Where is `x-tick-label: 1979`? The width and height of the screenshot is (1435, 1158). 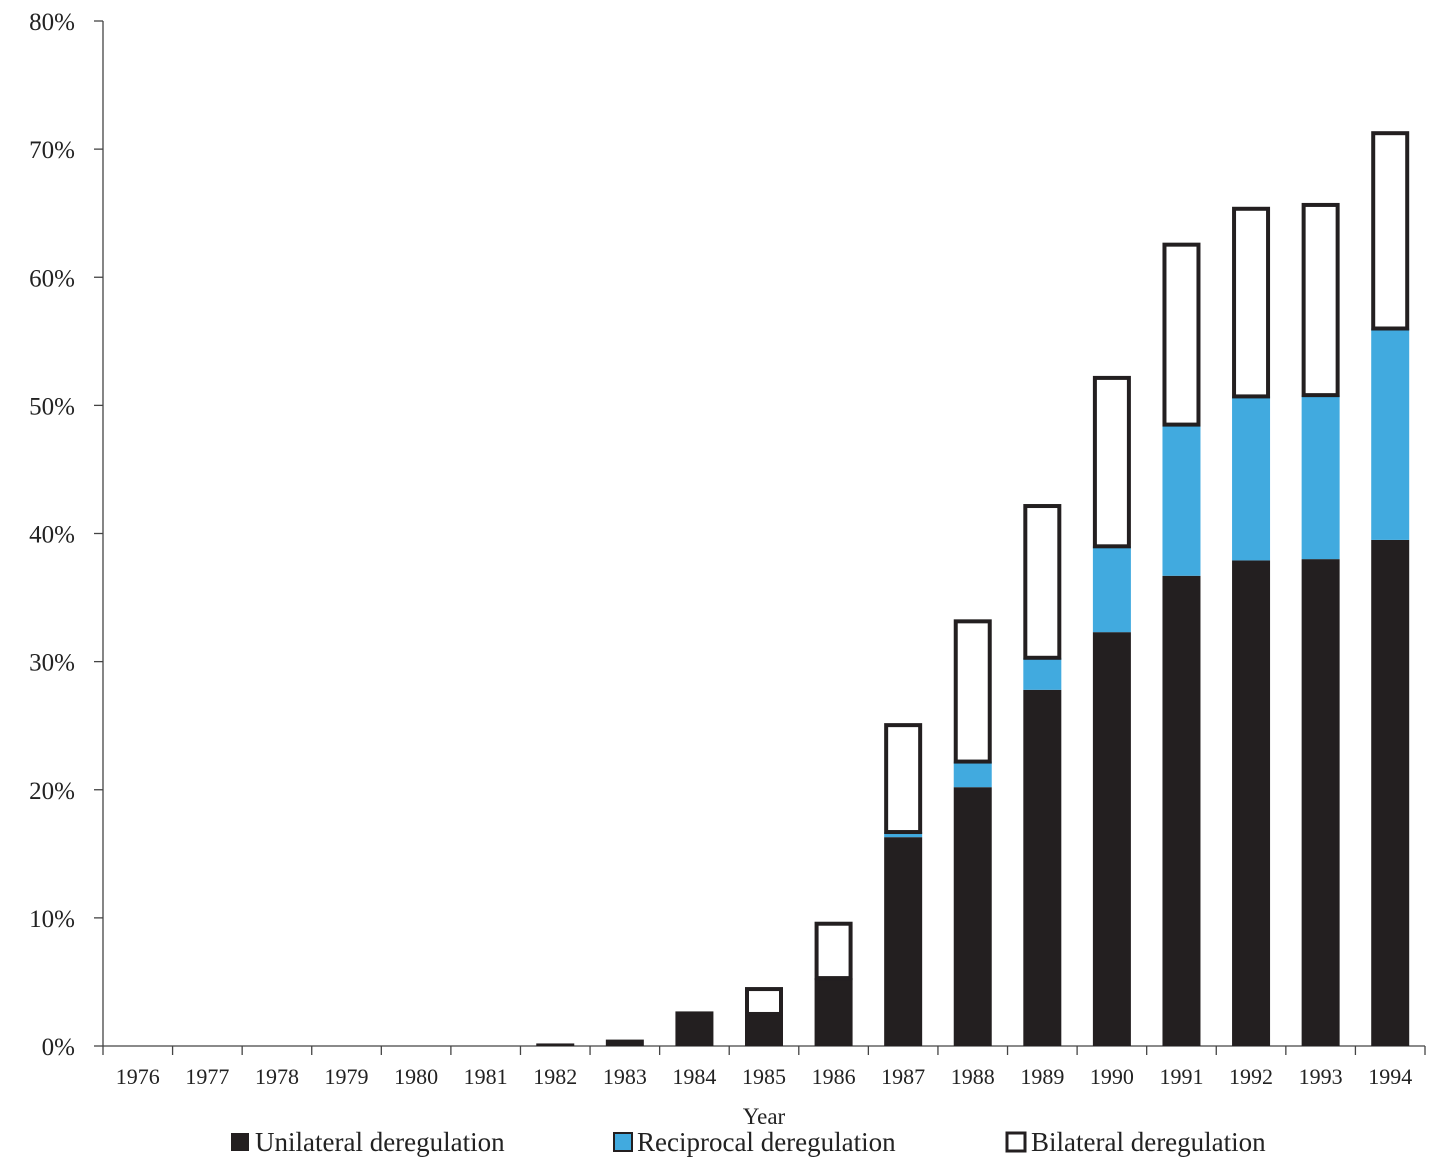 x-tick-label: 1979 is located at coordinates (347, 1076).